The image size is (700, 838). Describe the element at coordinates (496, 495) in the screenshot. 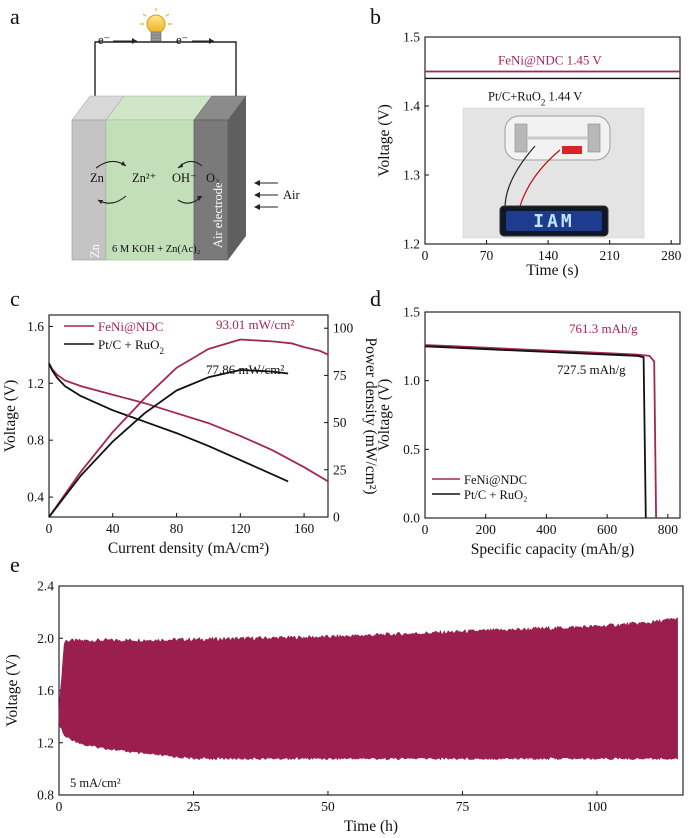

I see `legend-text-pt-d: Pt/C + RuO₂` at that location.